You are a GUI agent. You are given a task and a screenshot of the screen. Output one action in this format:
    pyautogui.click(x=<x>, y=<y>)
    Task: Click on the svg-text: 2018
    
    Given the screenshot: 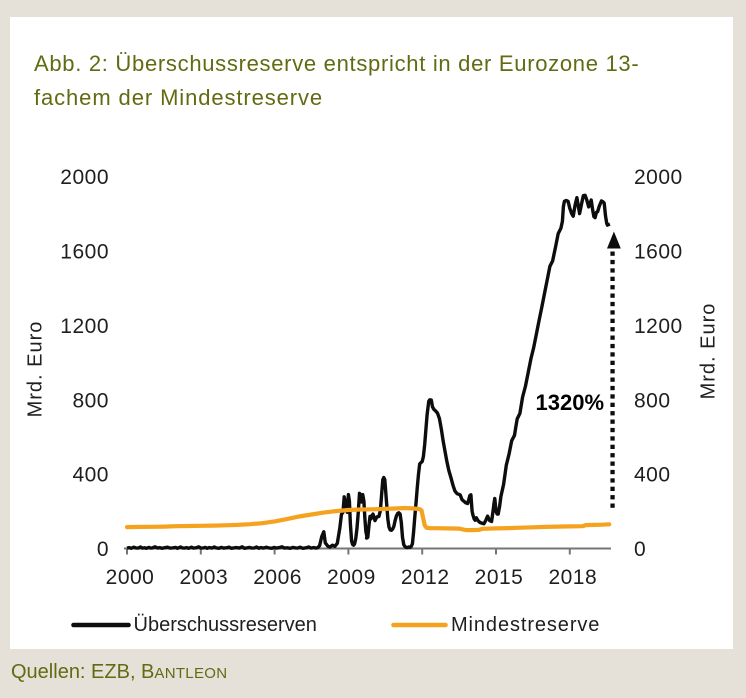 What is the action you would take?
    pyautogui.click(x=572, y=577)
    